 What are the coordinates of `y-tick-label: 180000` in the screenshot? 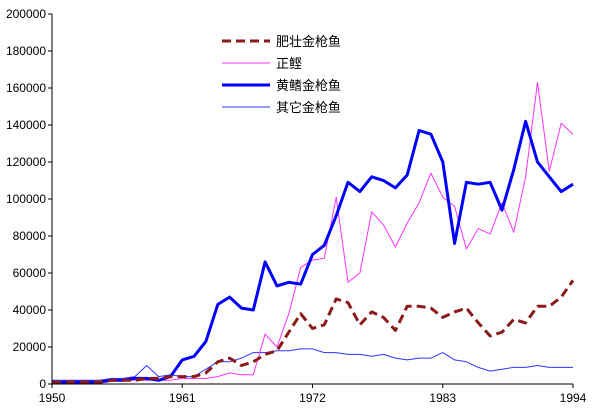 It's located at (26, 51).